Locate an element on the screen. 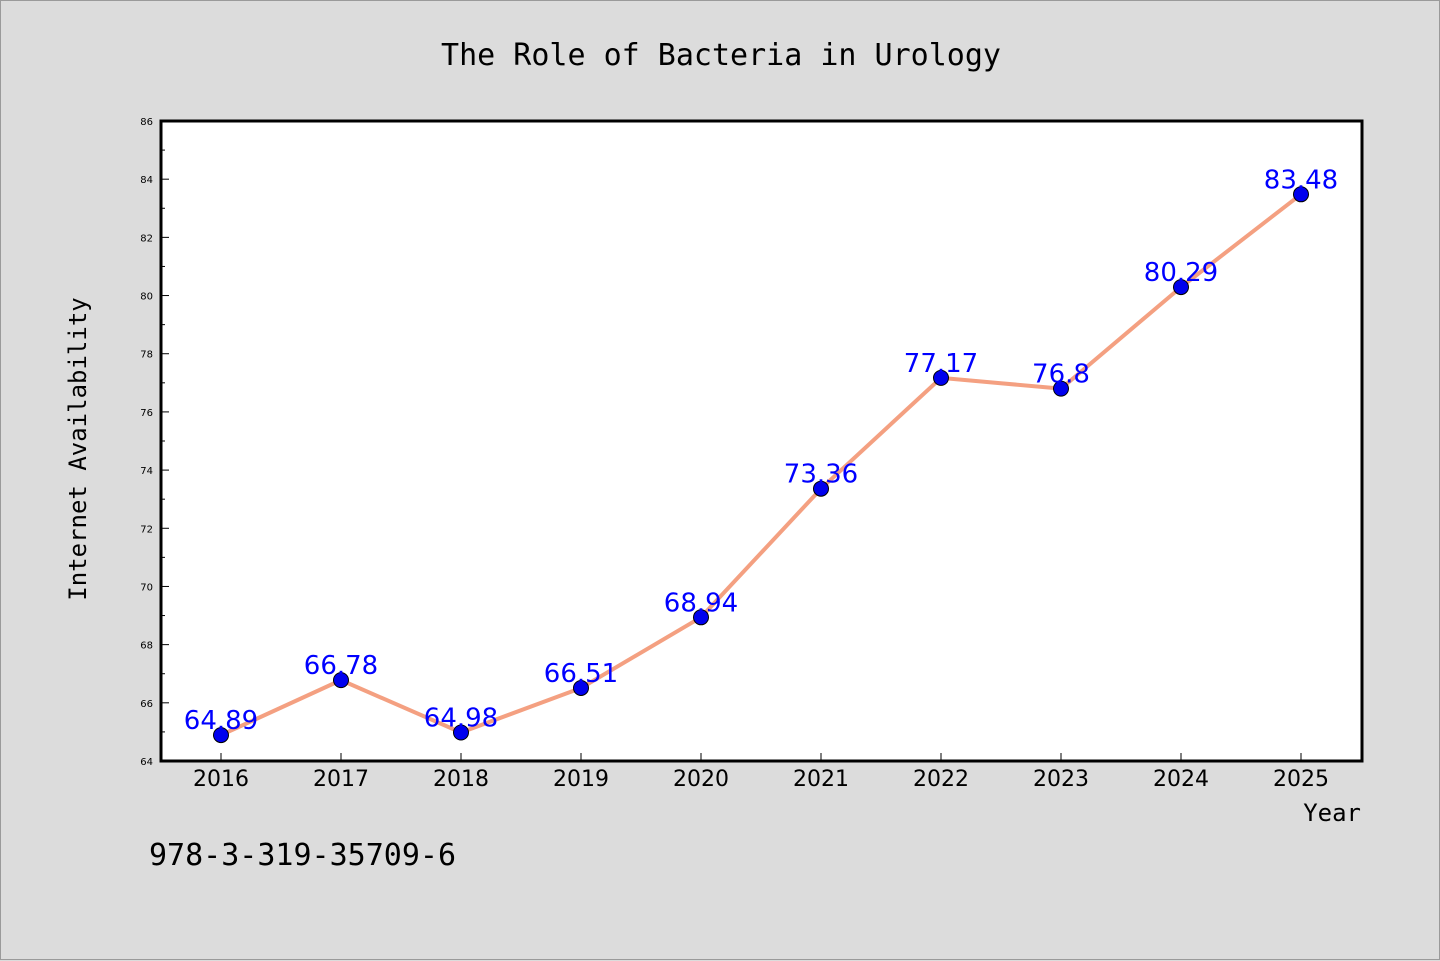 This screenshot has width=1440, height=961. footnote: 978-3-319-35709-6 is located at coordinates (302, 855).